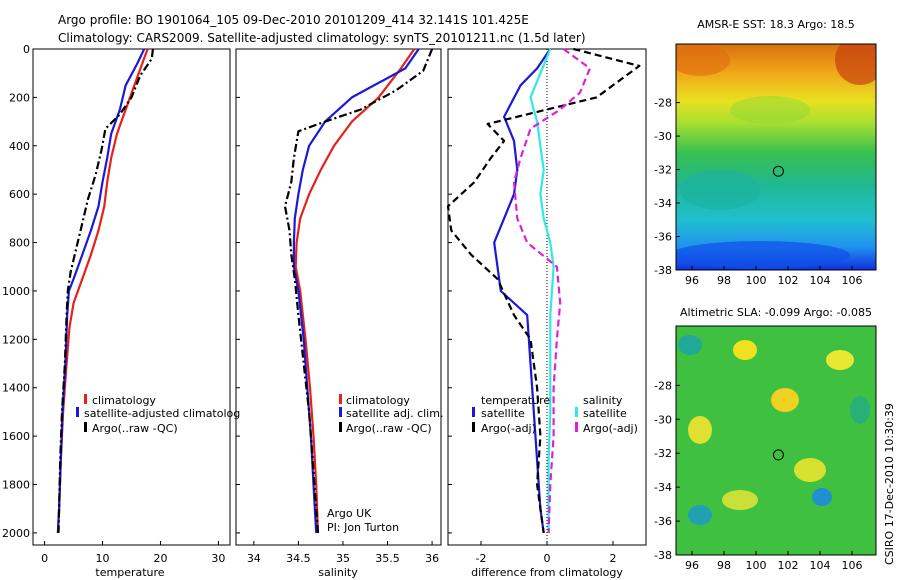 Image resolution: width=900 pixels, height=580 pixels. I want to click on temperature-xlabel: temperature, so click(129, 572).